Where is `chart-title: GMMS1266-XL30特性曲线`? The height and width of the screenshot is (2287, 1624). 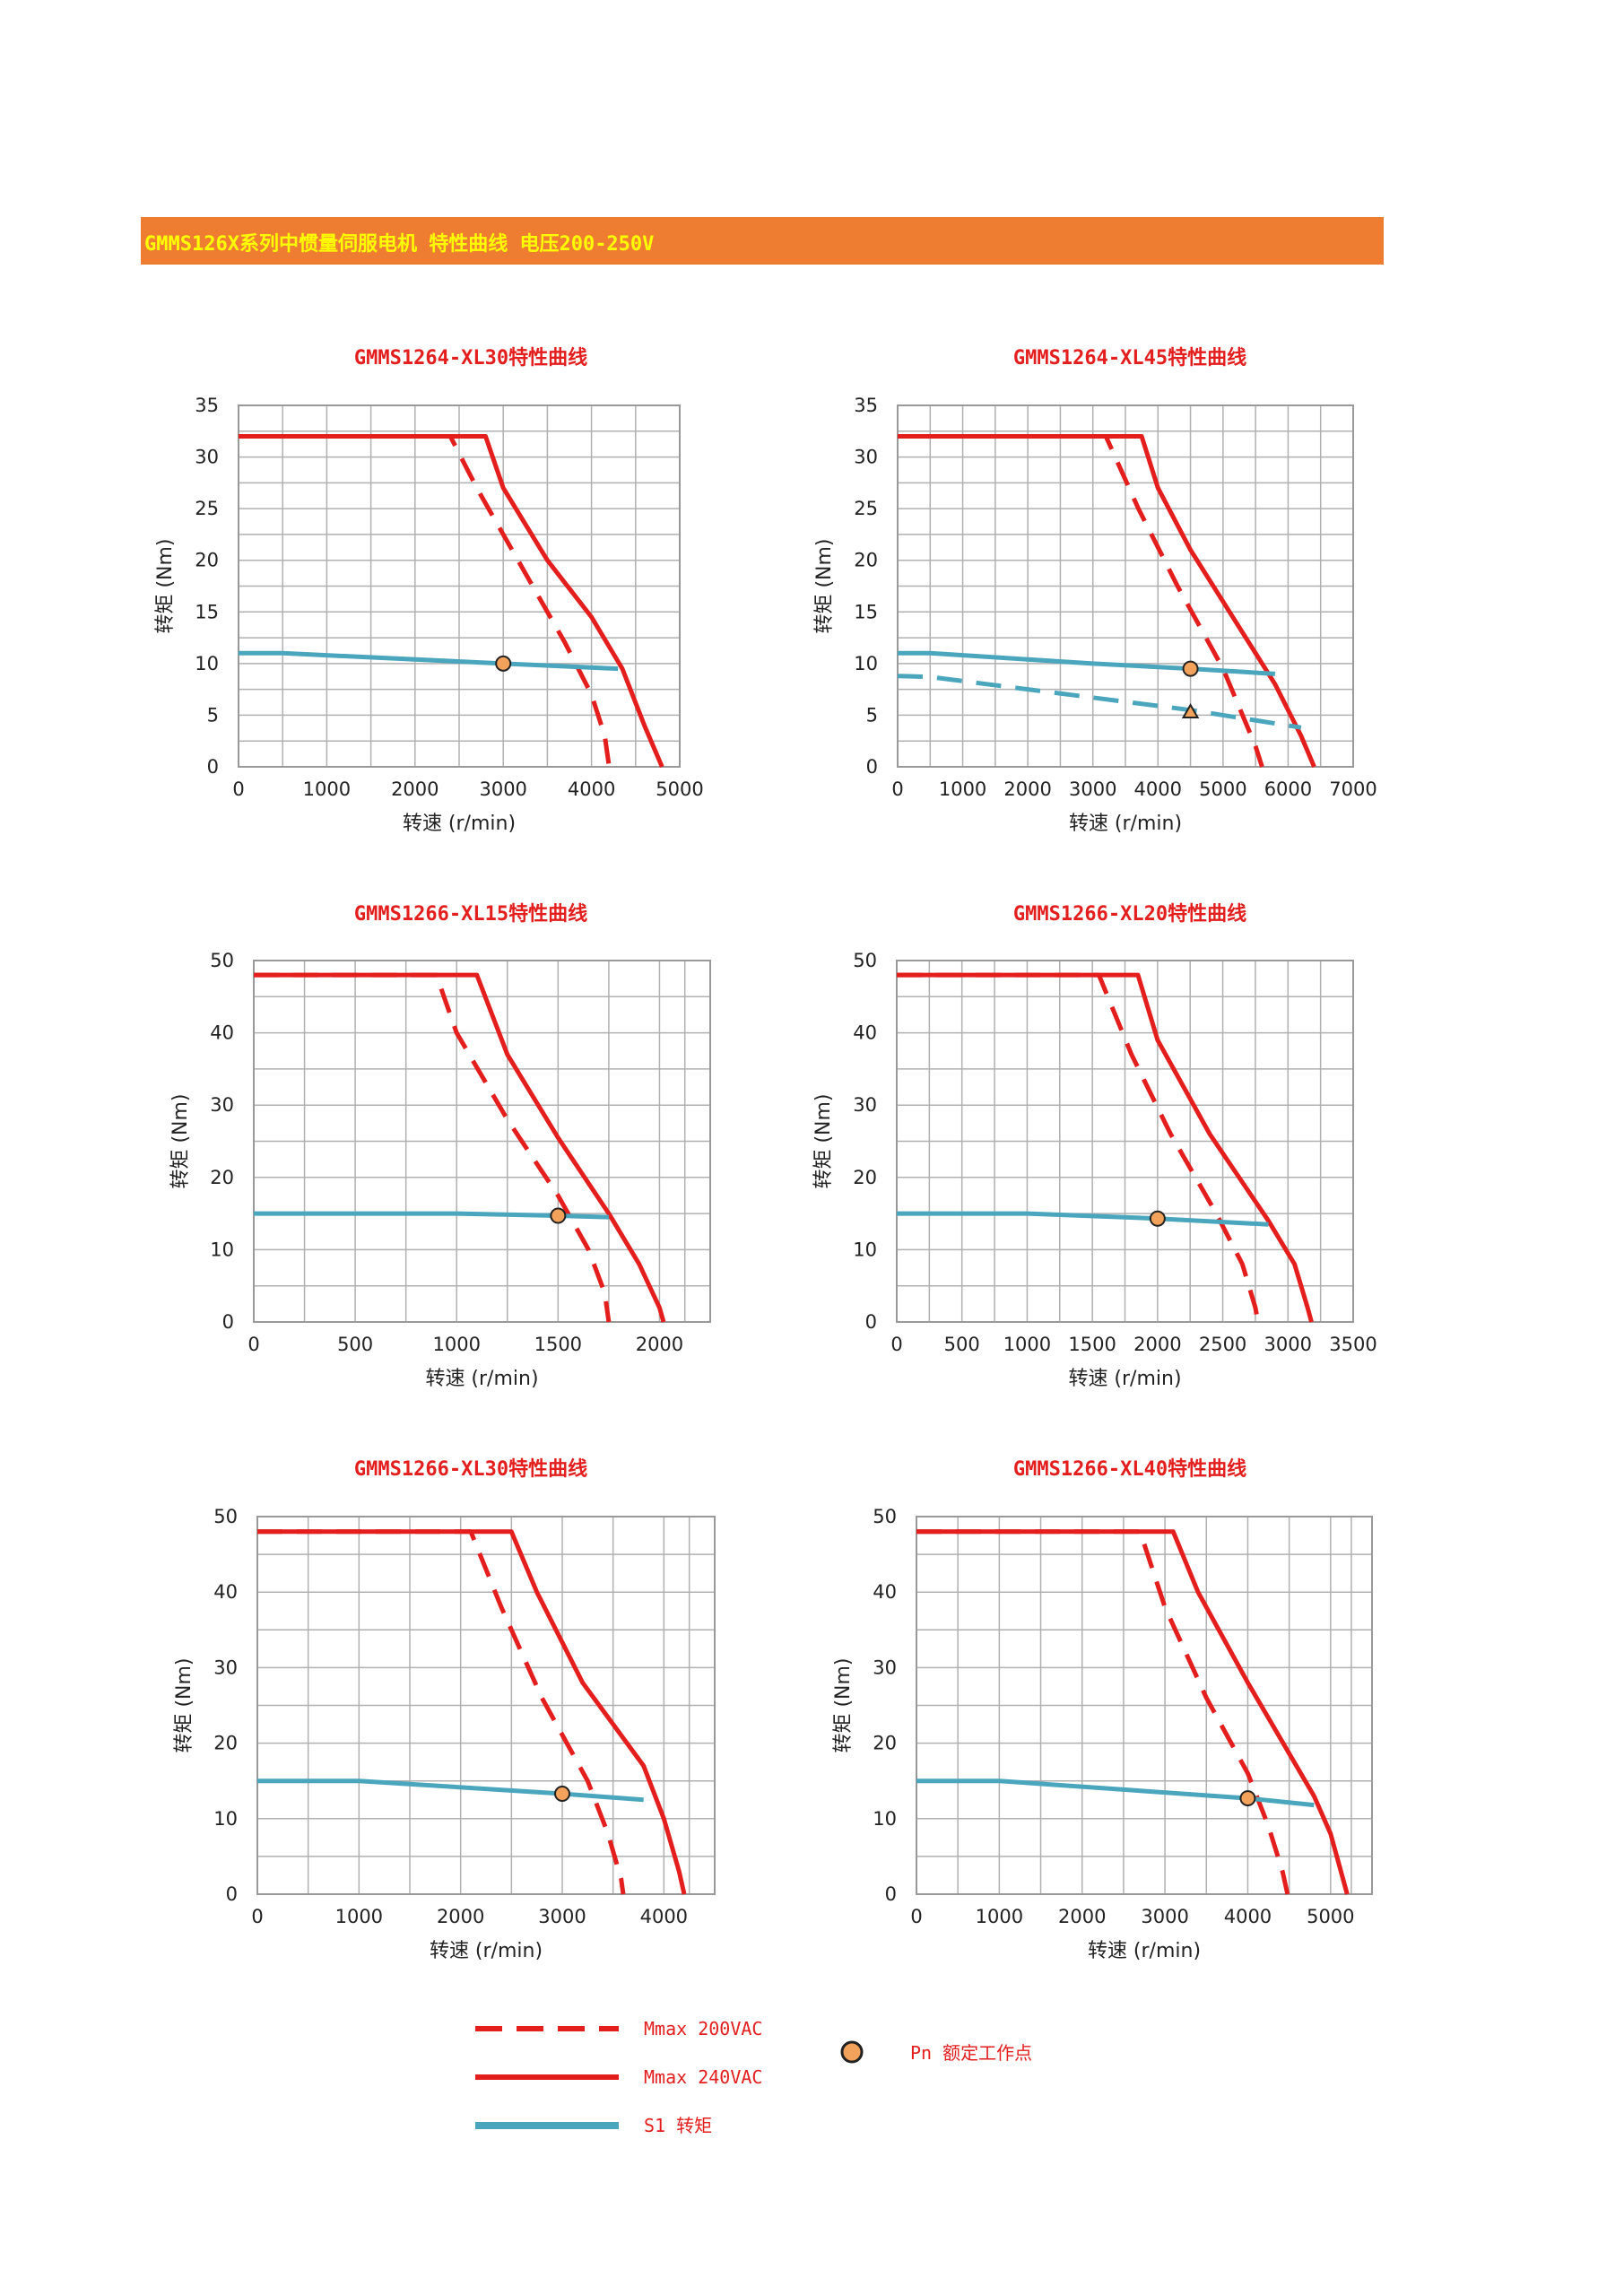 chart-title: GMMS1266-XL30特性曲线 is located at coordinates (470, 1469).